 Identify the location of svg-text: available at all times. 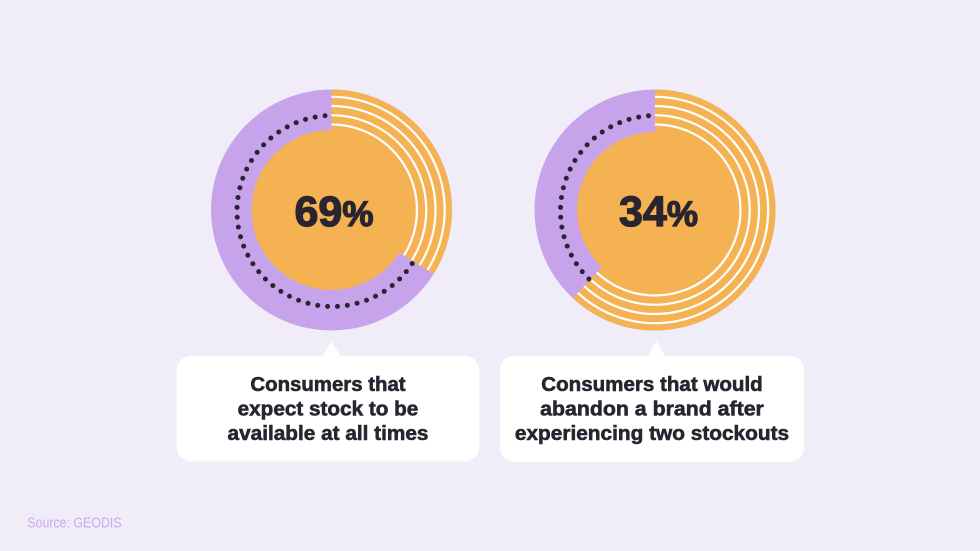
(328, 433).